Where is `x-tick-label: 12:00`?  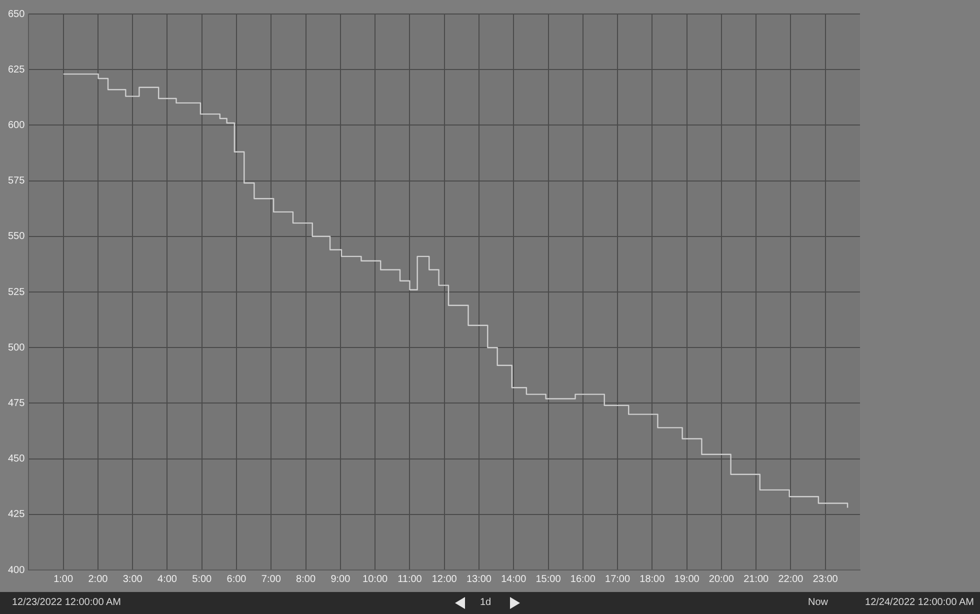 x-tick-label: 12:00 is located at coordinates (445, 579).